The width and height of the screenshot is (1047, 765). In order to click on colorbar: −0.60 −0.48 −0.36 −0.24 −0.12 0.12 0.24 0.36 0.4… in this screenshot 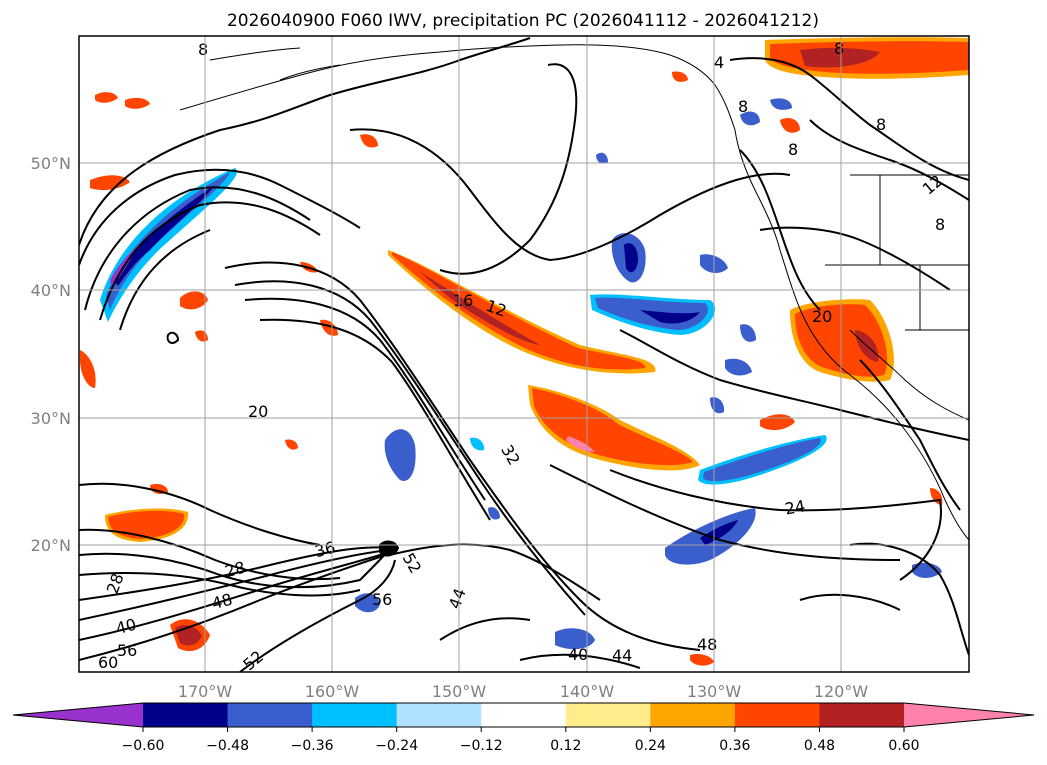, I will do `click(523, 728)`.